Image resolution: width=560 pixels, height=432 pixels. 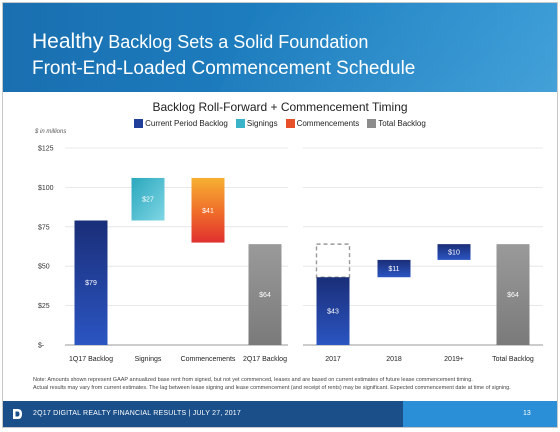 I want to click on y-tick-label: $-, so click(x=41, y=346).